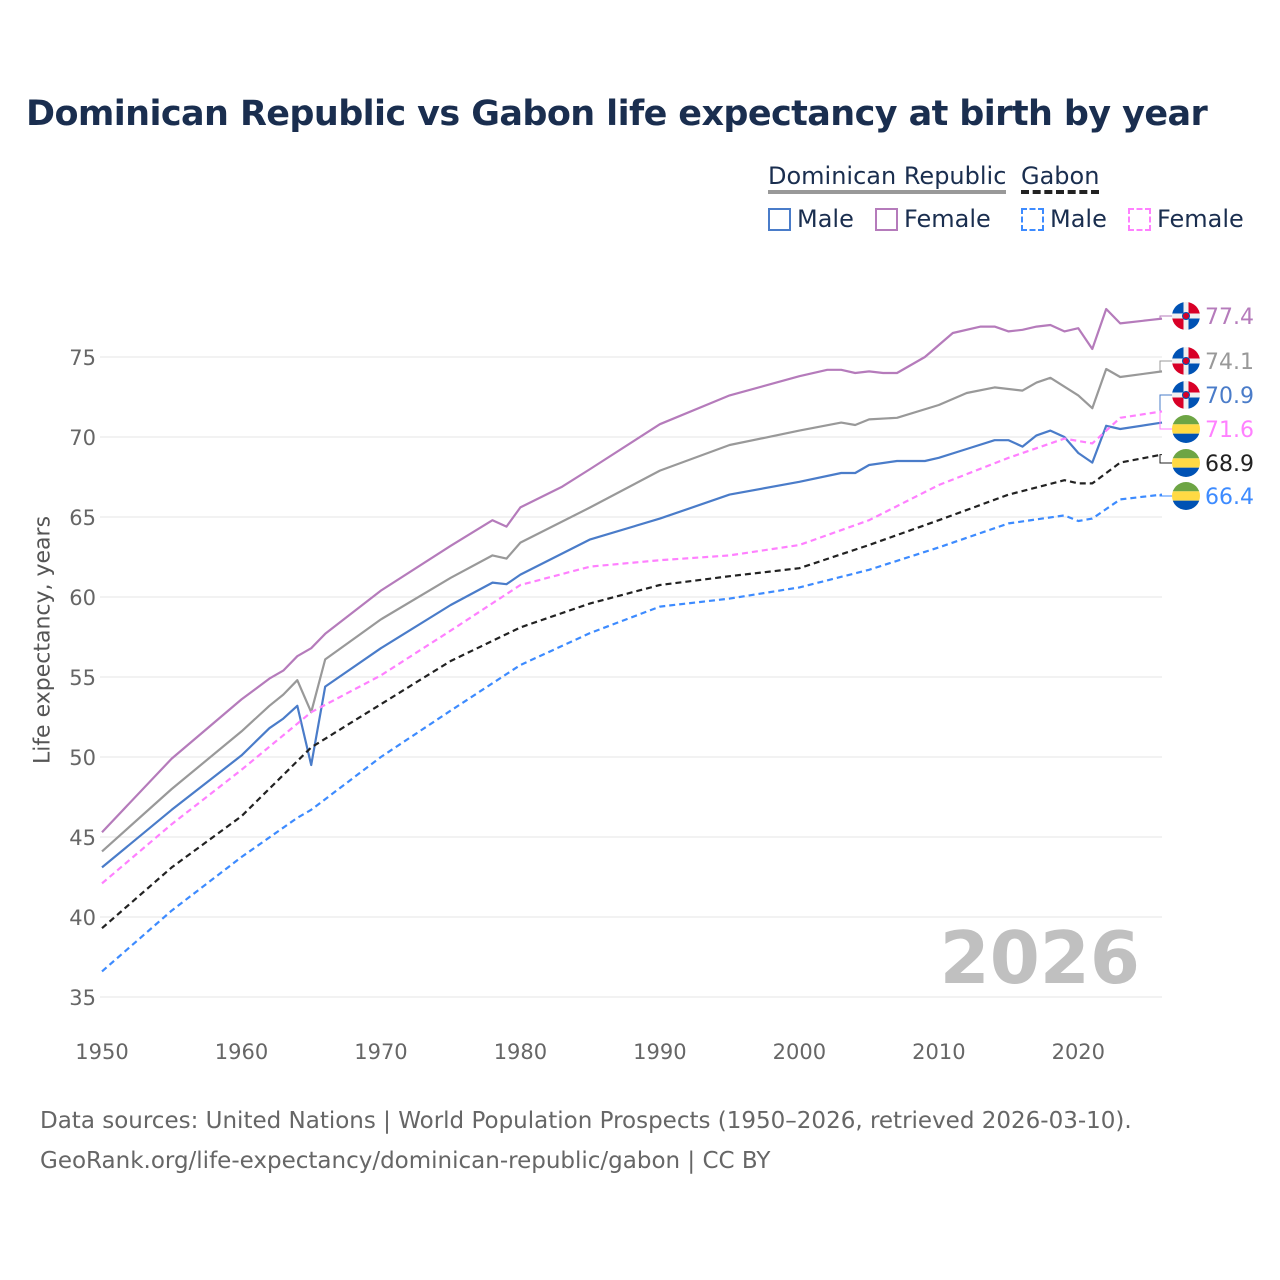  What do you see at coordinates (938, 1052) in the screenshot?
I see `x-tick-label: 2010` at bounding box center [938, 1052].